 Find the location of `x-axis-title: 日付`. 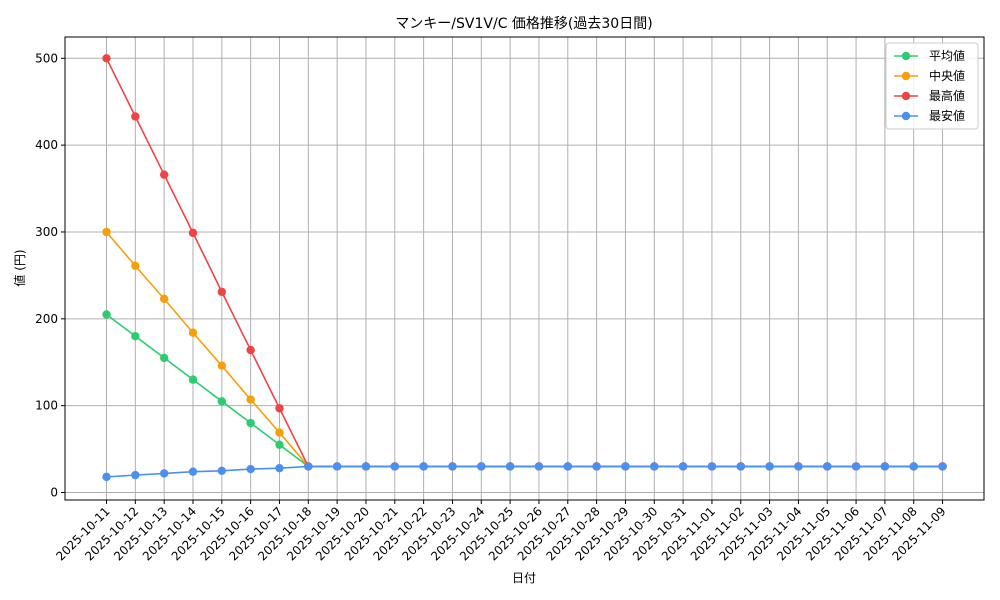

x-axis-title: 日付 is located at coordinates (524, 578).